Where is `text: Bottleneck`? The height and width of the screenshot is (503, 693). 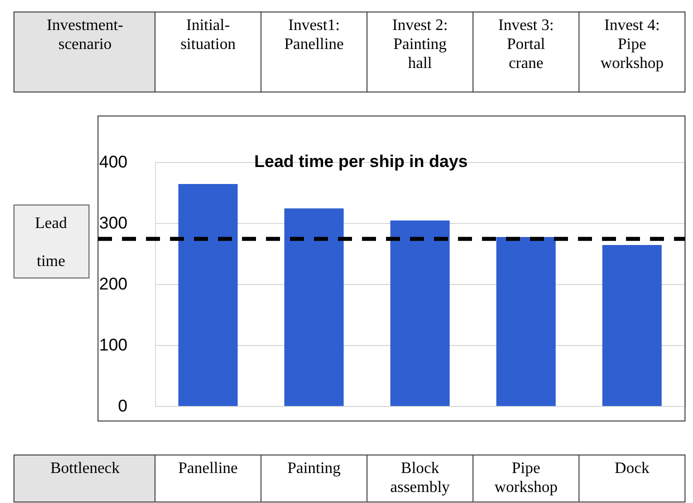
text: Bottleneck is located at coordinates (85, 468).